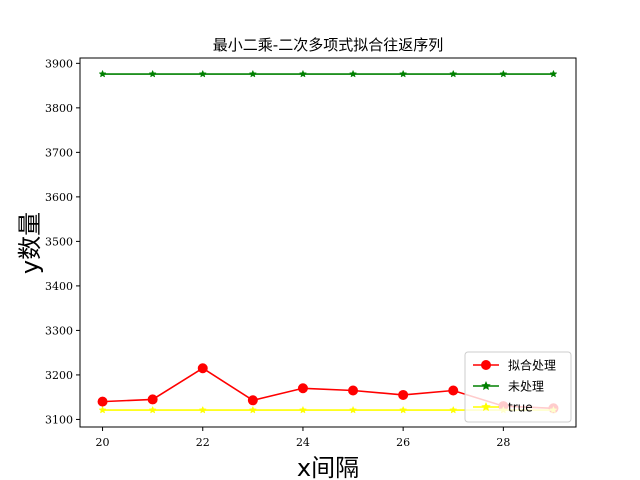 This screenshot has width=640, height=480. I want to click on x-tick-label: 26, so click(403, 442).